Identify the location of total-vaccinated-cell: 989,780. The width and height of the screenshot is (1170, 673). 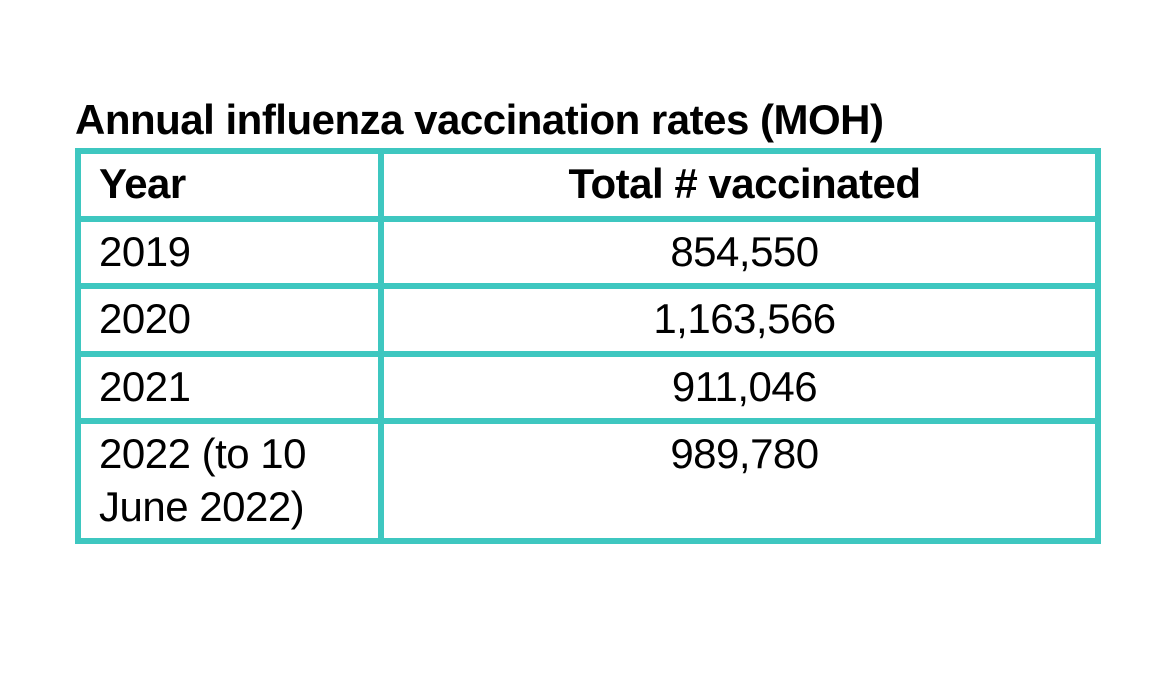
(739, 481).